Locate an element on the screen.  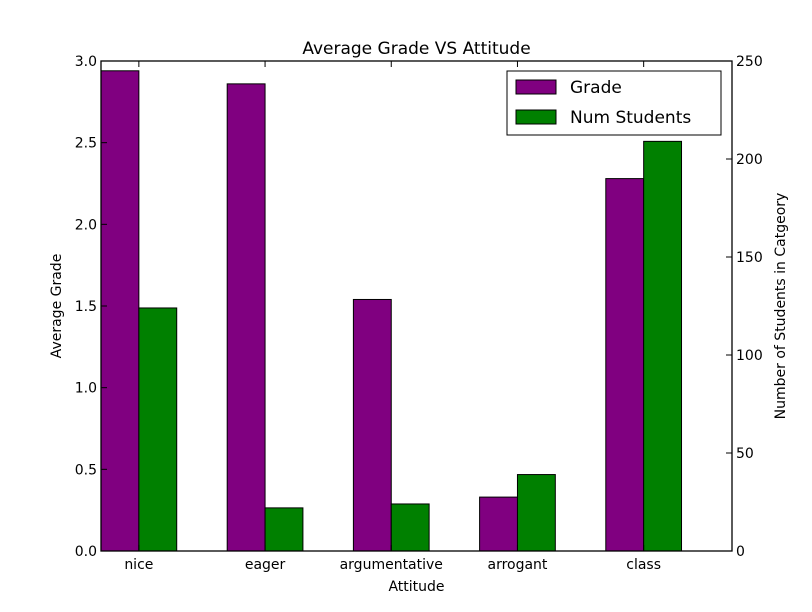
legend: Grade Num Students is located at coordinates (614, 103).